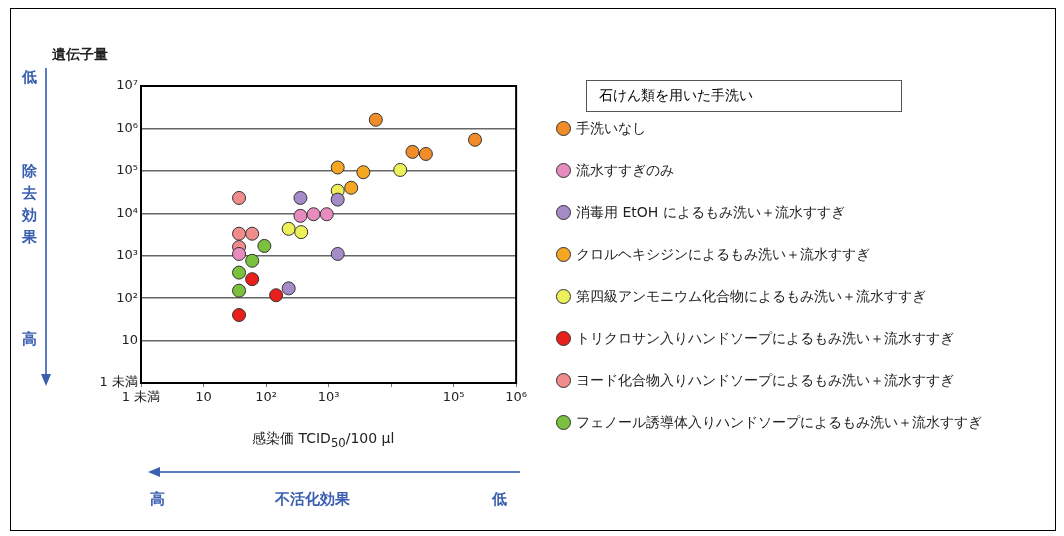 The width and height of the screenshot is (1064, 536). What do you see at coordinates (765, 380) in the screenshot?
I see `legend-label: ヨード化合物入りハンドソープによるもみ洗い＋流水すすぎ` at bounding box center [765, 380].